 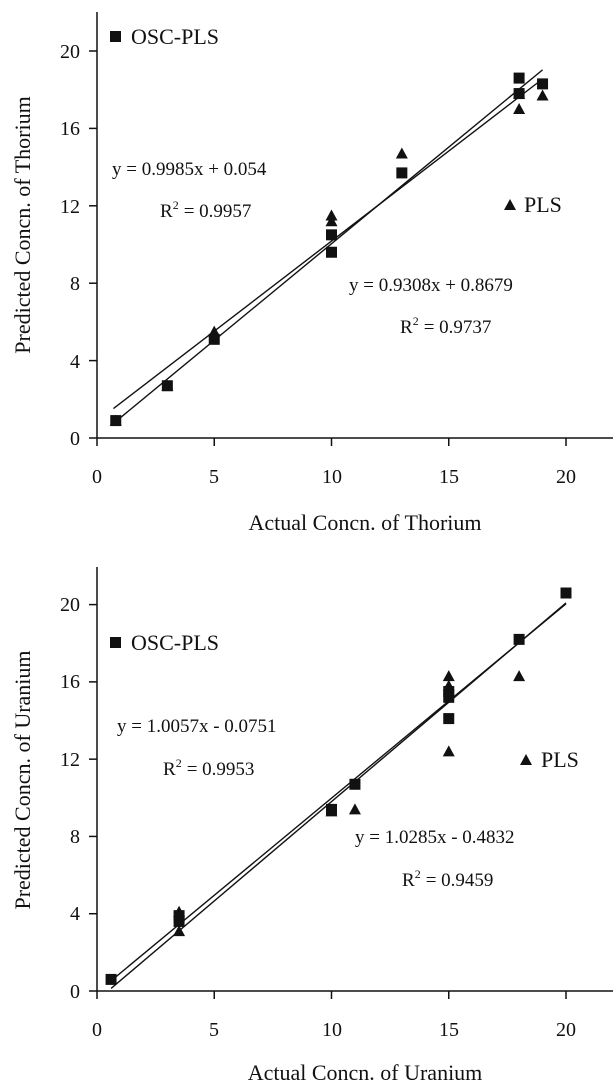 I want to click on uranium-y-tick-label: 16, so click(x=70, y=682).